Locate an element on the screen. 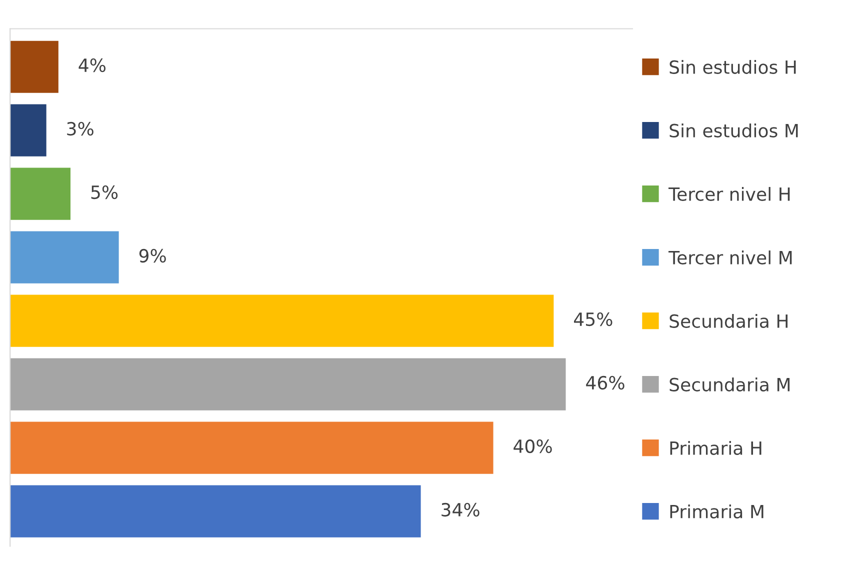  data-label: 9% is located at coordinates (152, 255).